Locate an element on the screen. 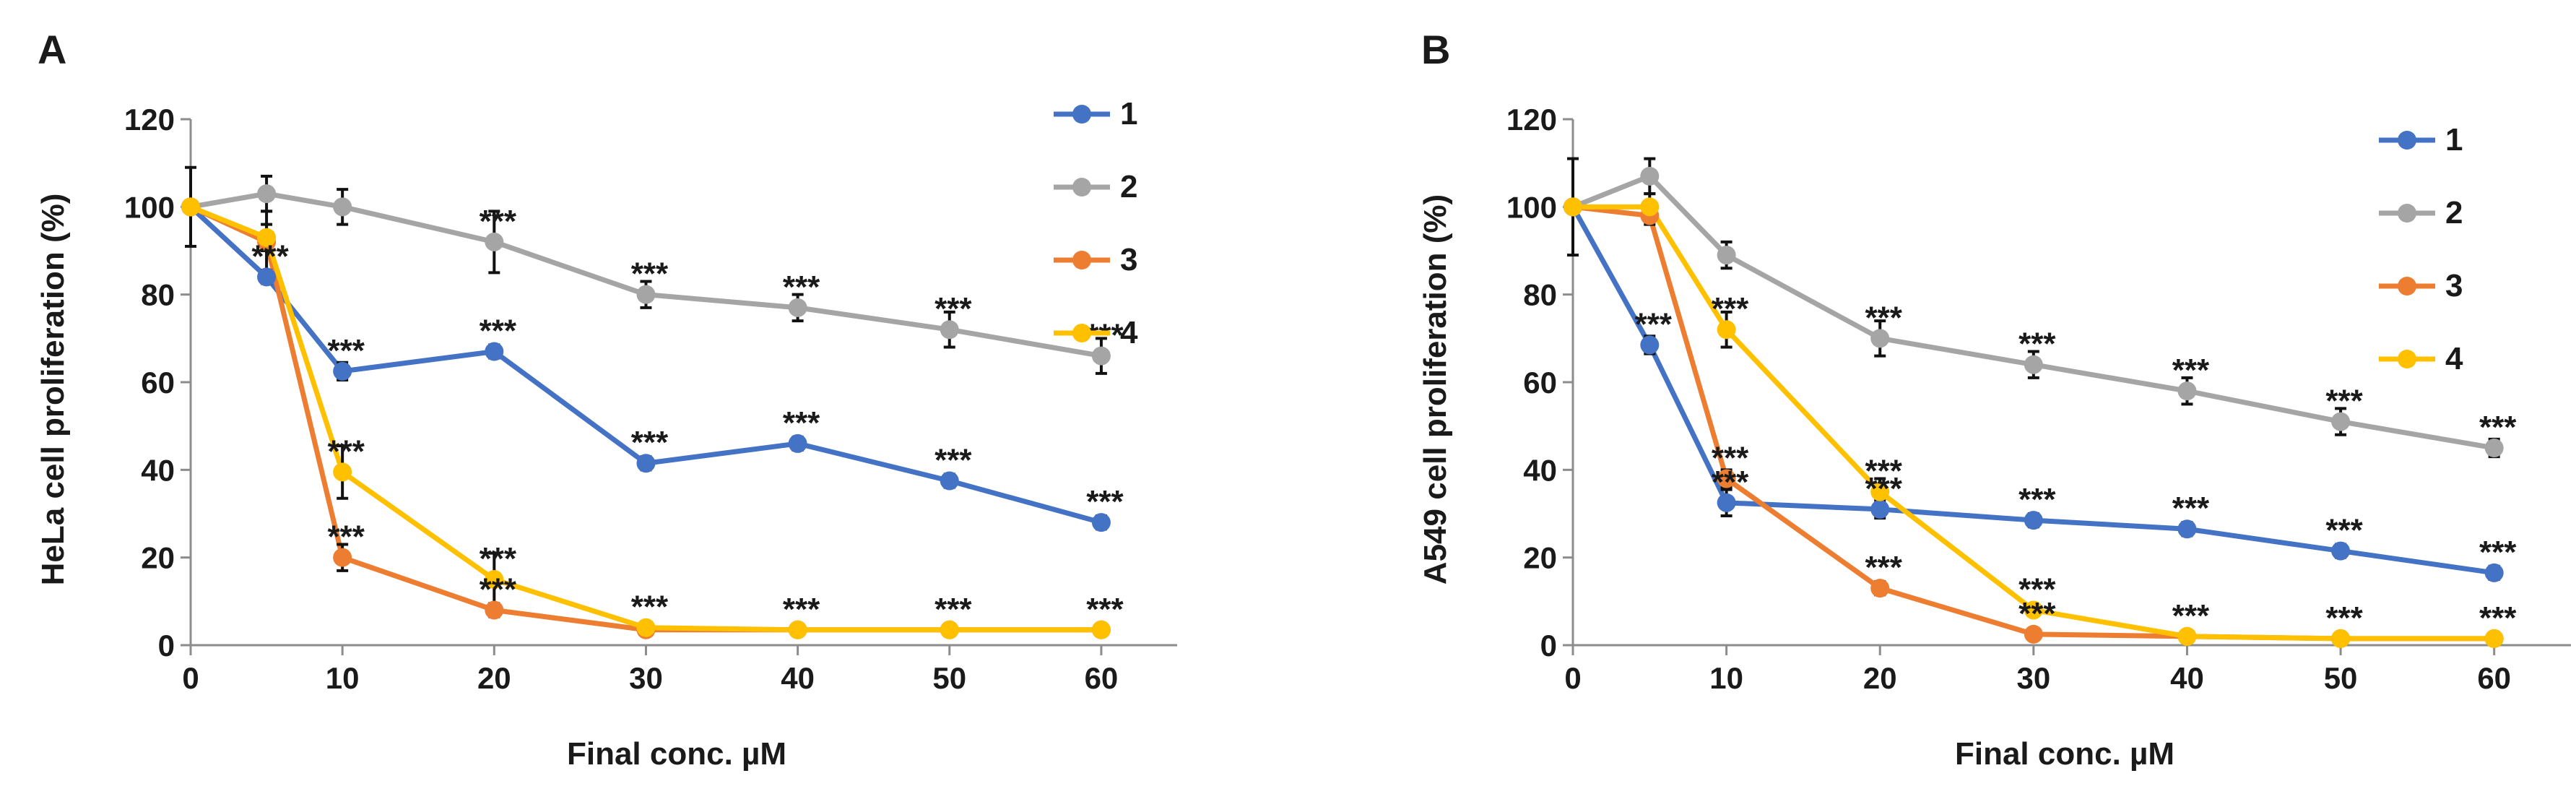  y-axis-title: HeLa cell proliferation (%) is located at coordinates (53, 390).